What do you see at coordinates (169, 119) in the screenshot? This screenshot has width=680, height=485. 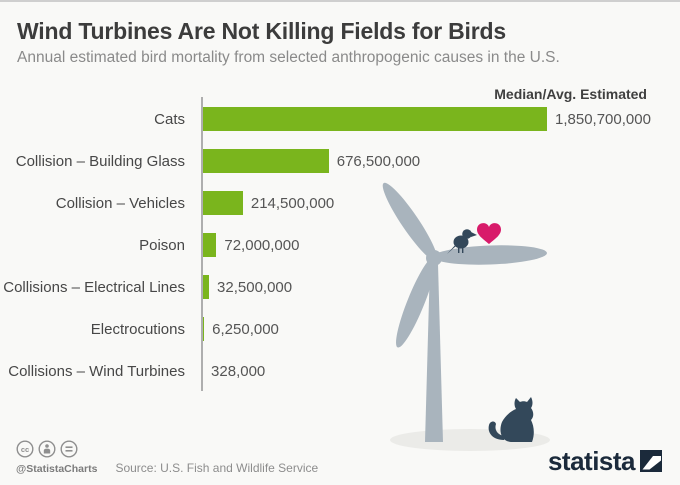 I see `category-label: Cats` at bounding box center [169, 119].